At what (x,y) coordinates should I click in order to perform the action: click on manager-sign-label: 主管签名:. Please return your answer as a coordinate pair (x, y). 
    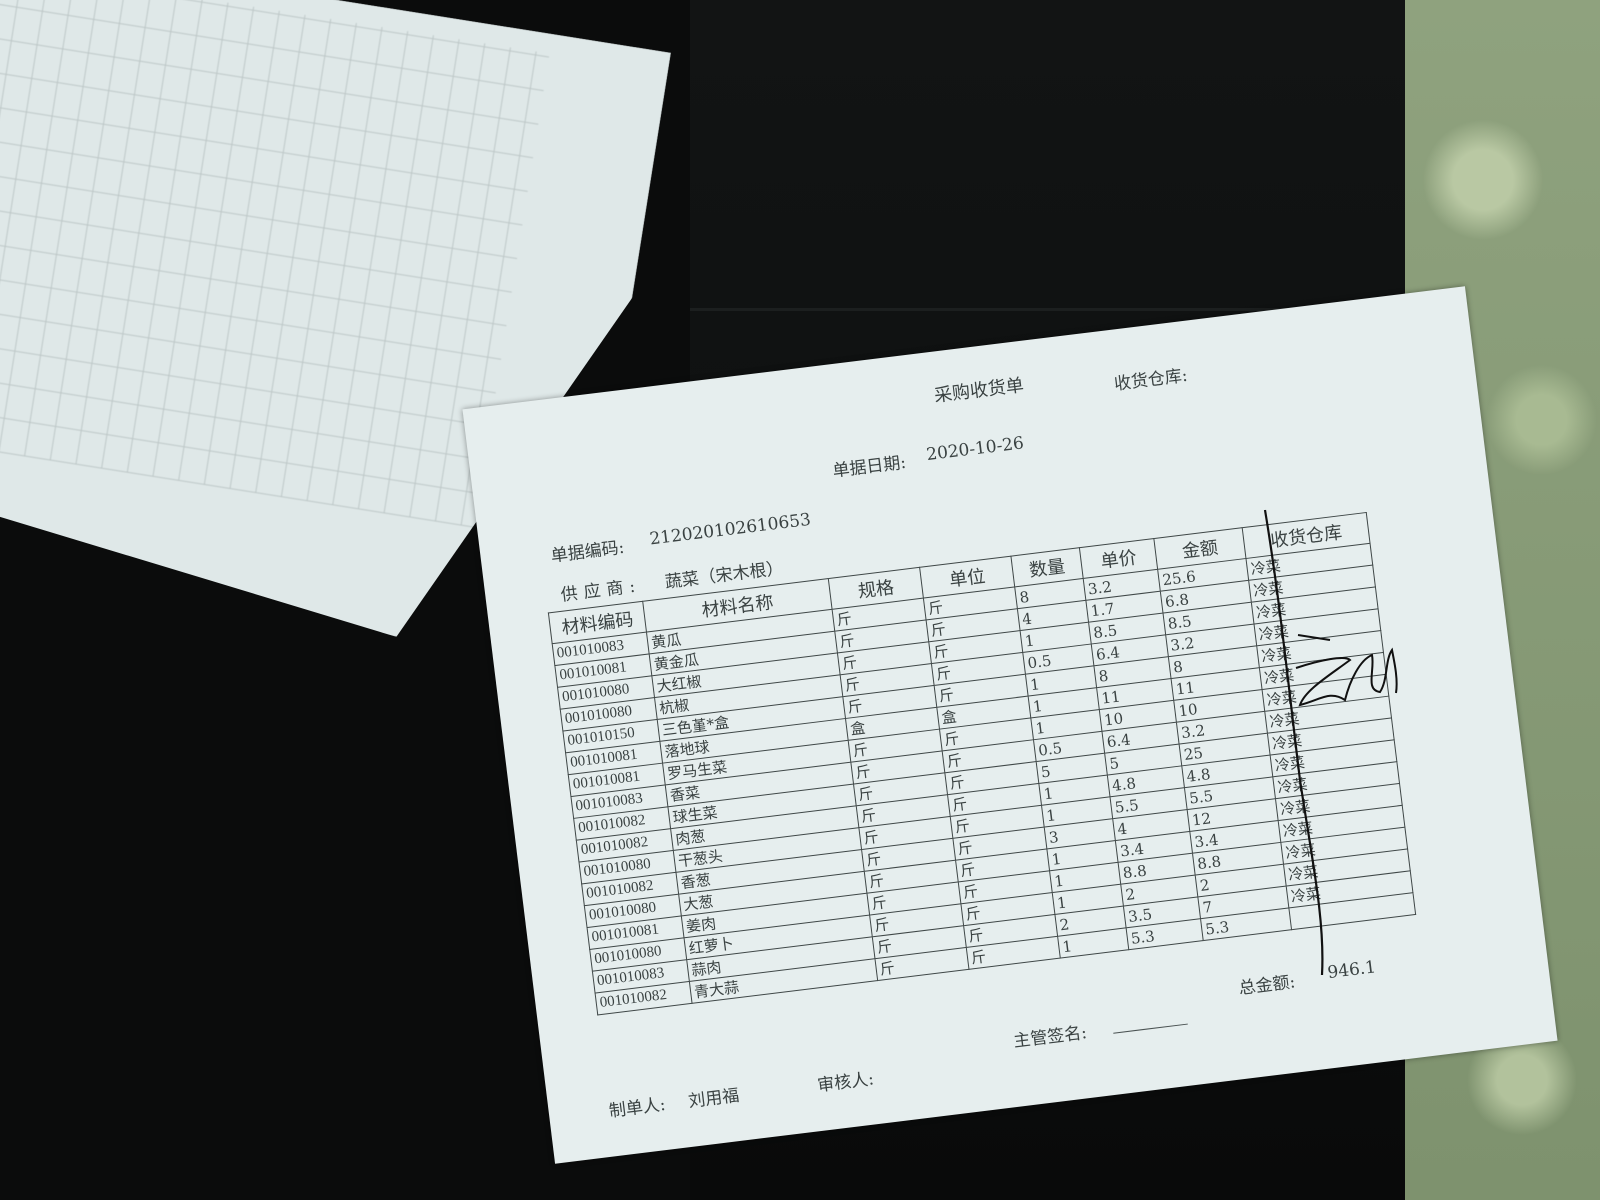
    Looking at the image, I should click on (1050, 1037).